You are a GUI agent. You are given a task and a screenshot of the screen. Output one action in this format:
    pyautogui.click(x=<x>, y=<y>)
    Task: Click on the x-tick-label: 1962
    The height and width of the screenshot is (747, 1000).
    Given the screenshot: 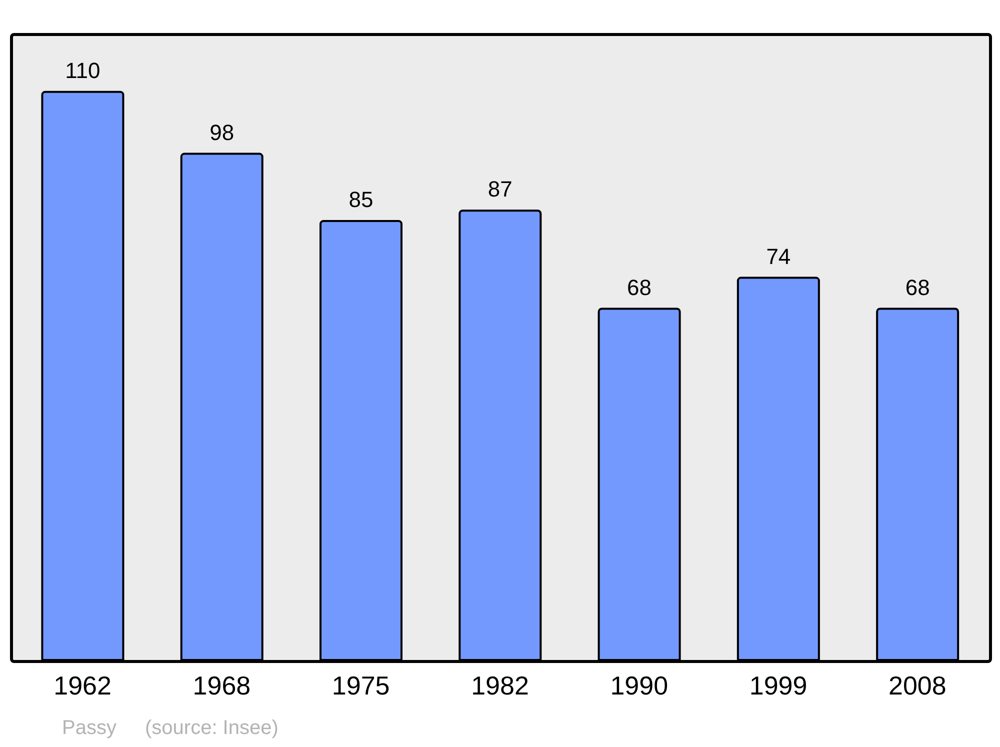 What is the action you would take?
    pyautogui.click(x=83, y=685)
    